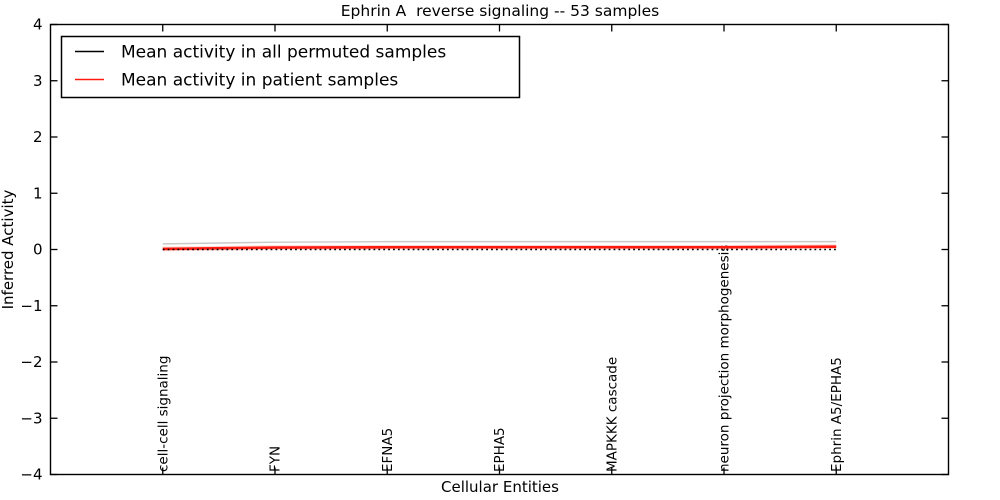 The image size is (1000, 500). I want to click on y-tick-label: 2, so click(38, 137).